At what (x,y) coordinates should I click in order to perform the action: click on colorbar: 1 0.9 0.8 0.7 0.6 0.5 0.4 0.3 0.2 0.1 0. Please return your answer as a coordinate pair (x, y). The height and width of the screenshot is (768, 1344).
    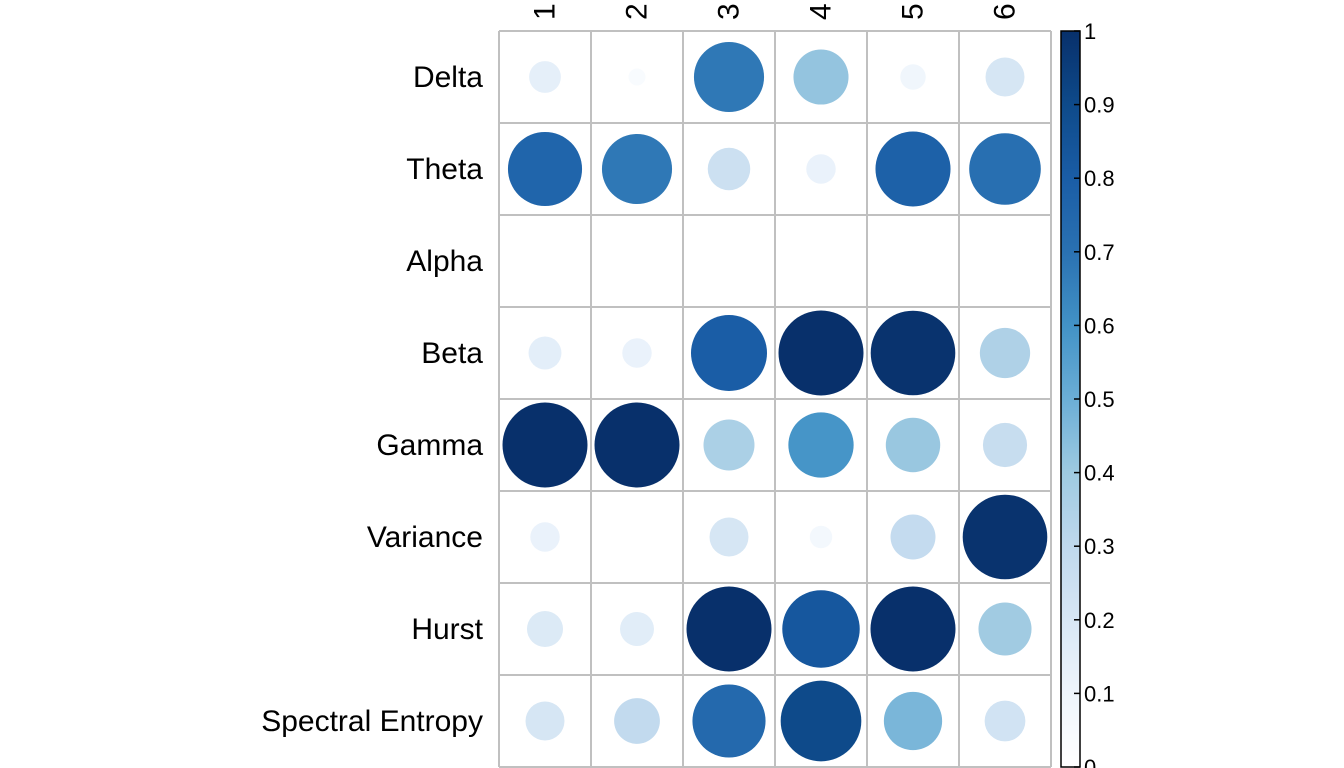
    Looking at the image, I should click on (1087, 393).